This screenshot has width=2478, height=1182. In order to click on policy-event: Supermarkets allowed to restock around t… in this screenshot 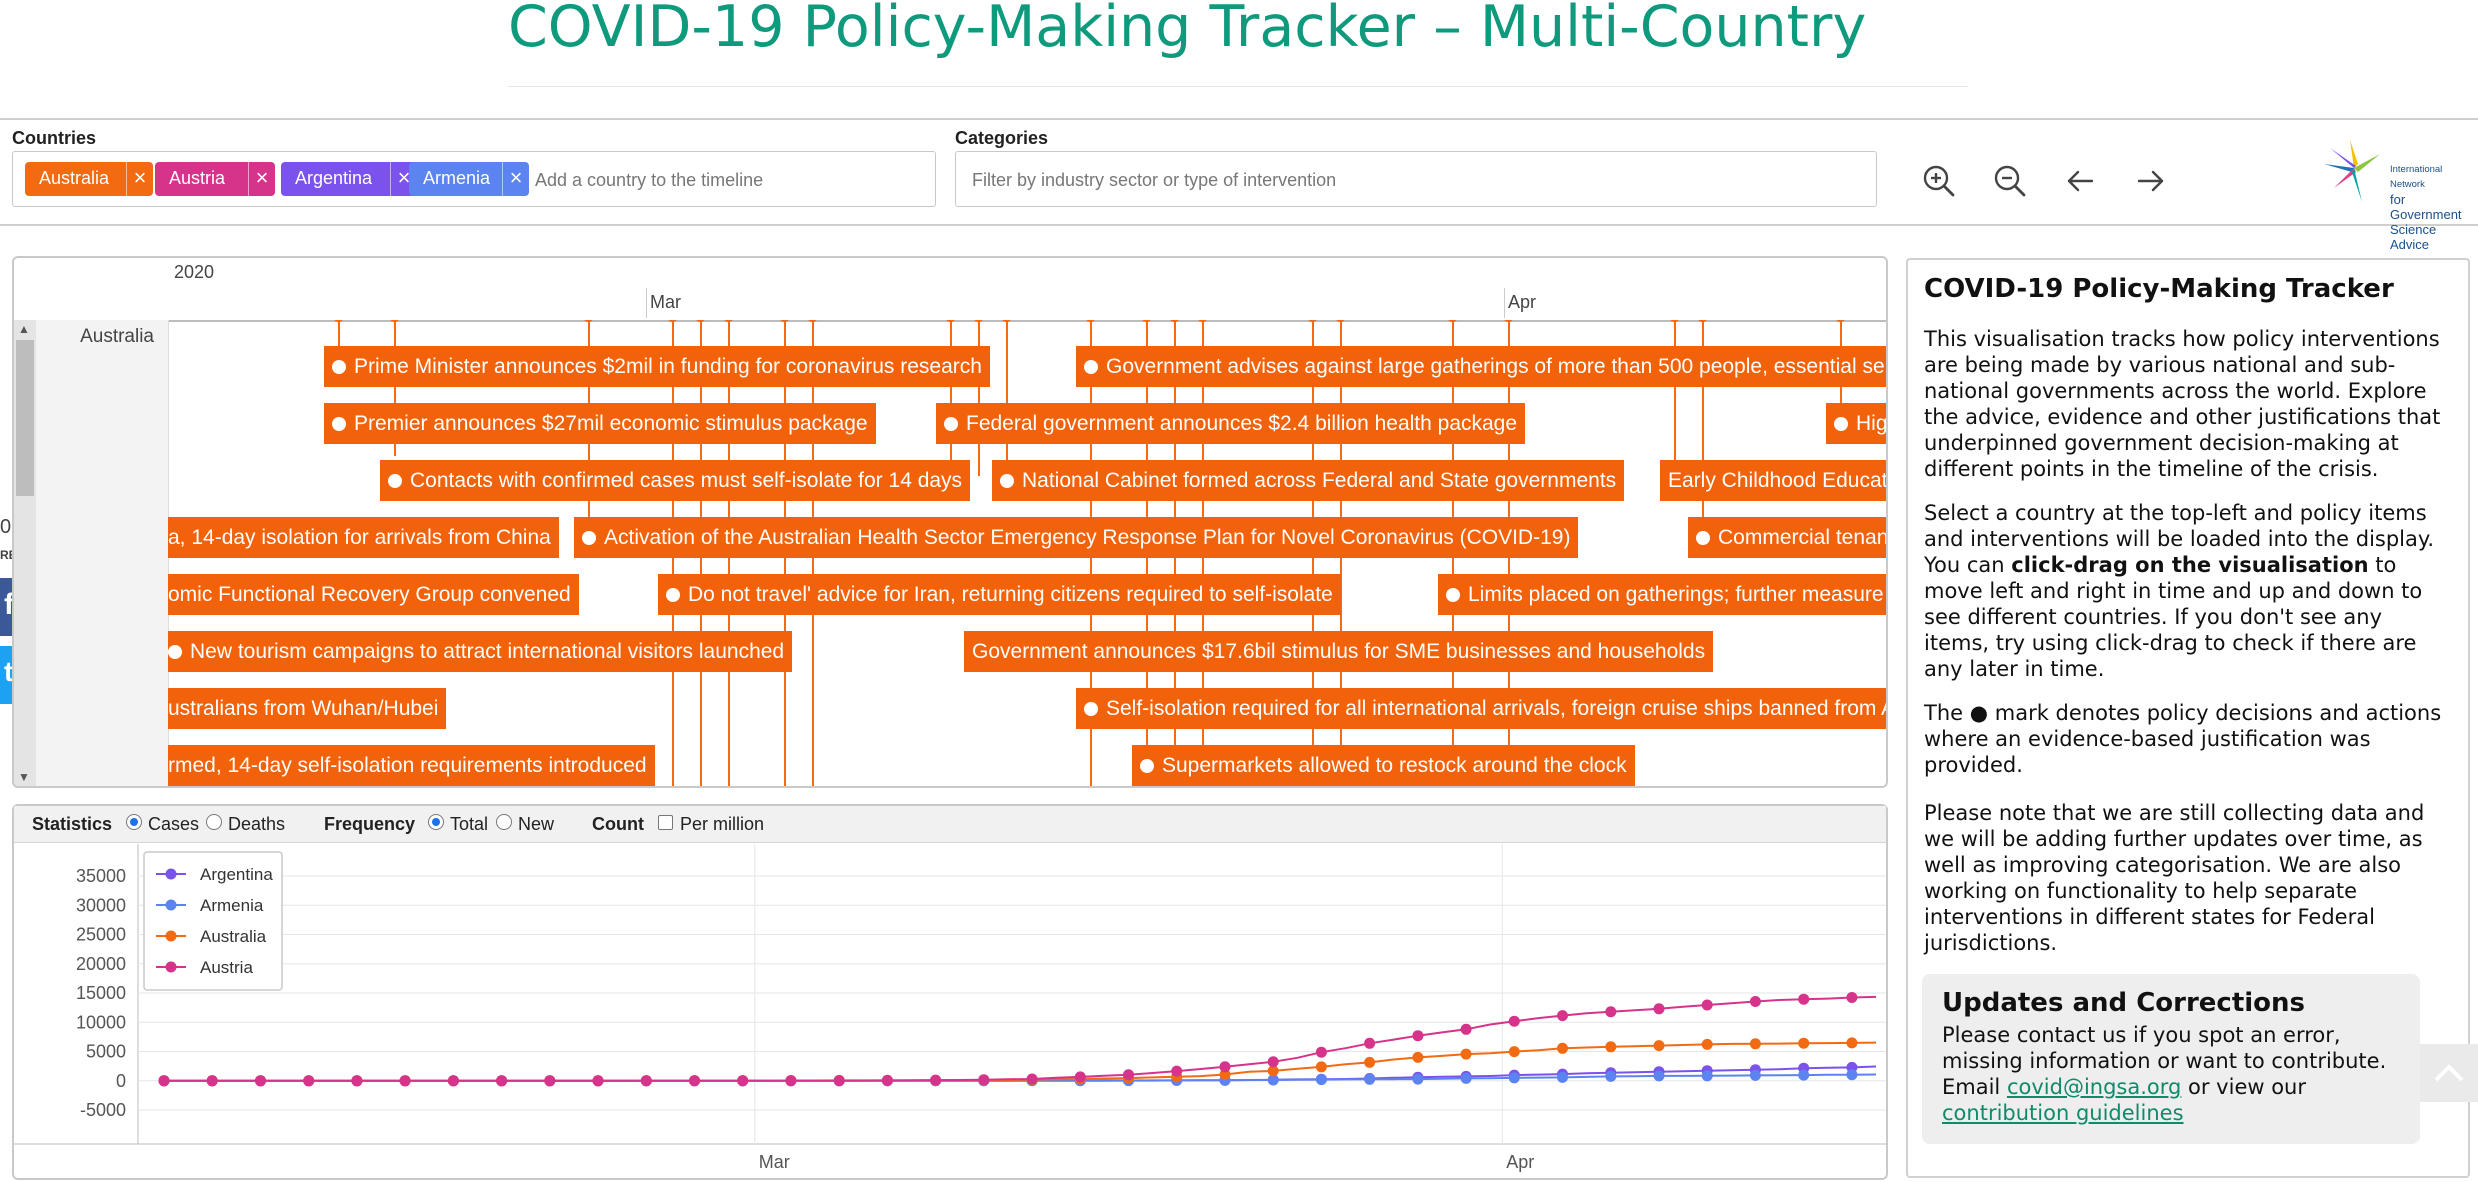, I will do `click(1383, 765)`.